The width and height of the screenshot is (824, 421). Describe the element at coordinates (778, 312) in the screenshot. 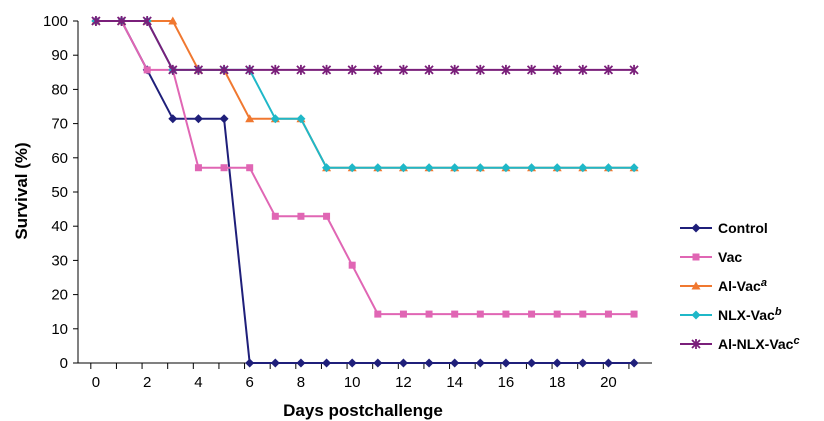

I see `legend-superscript: b` at that location.